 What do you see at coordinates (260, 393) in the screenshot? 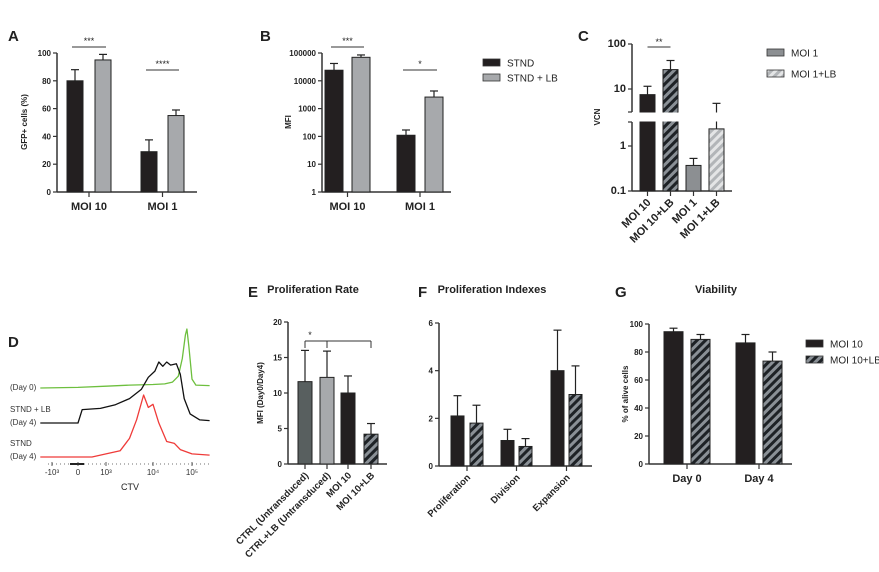
I see `y-axis-label: MFI (Day0/Day4)` at bounding box center [260, 393].